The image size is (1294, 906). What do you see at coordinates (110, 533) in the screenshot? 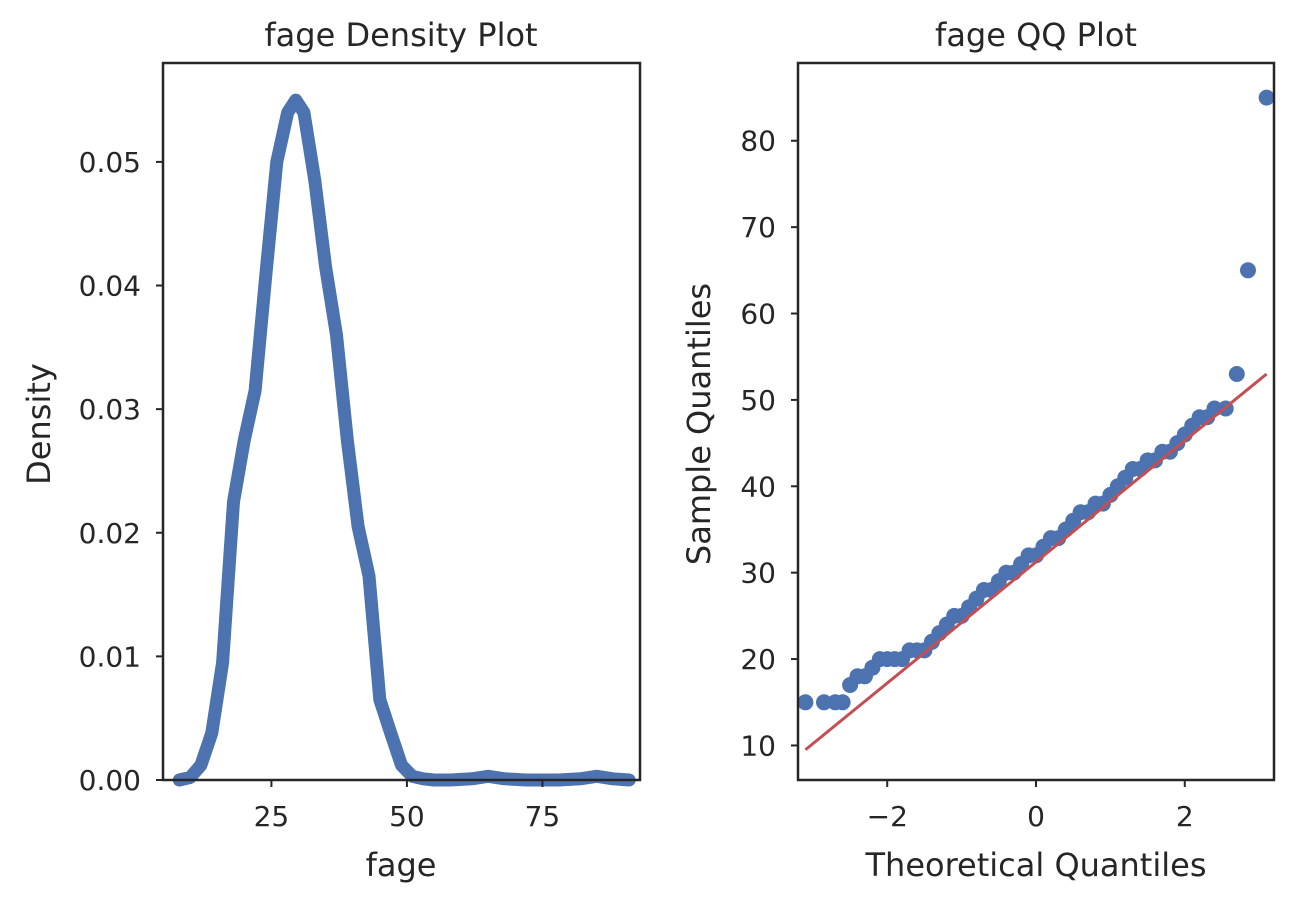
I see `density-plot-y-tick-label: 0.02` at bounding box center [110, 533].